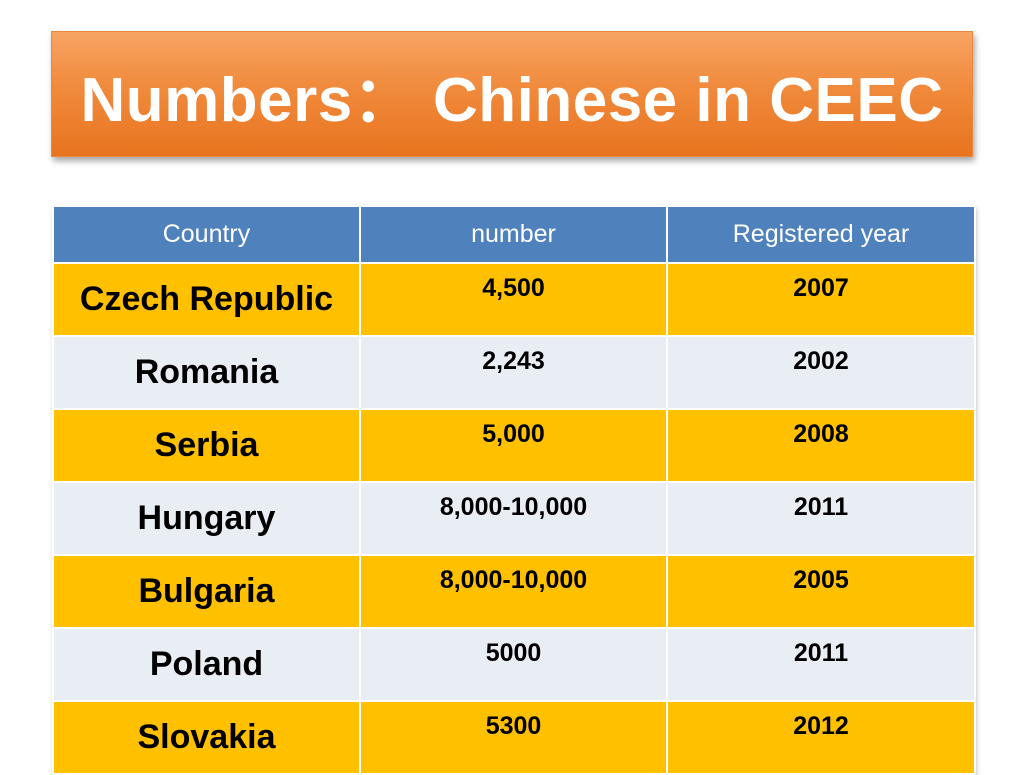  What do you see at coordinates (206, 664) in the screenshot?
I see `country-cell: Poland` at bounding box center [206, 664].